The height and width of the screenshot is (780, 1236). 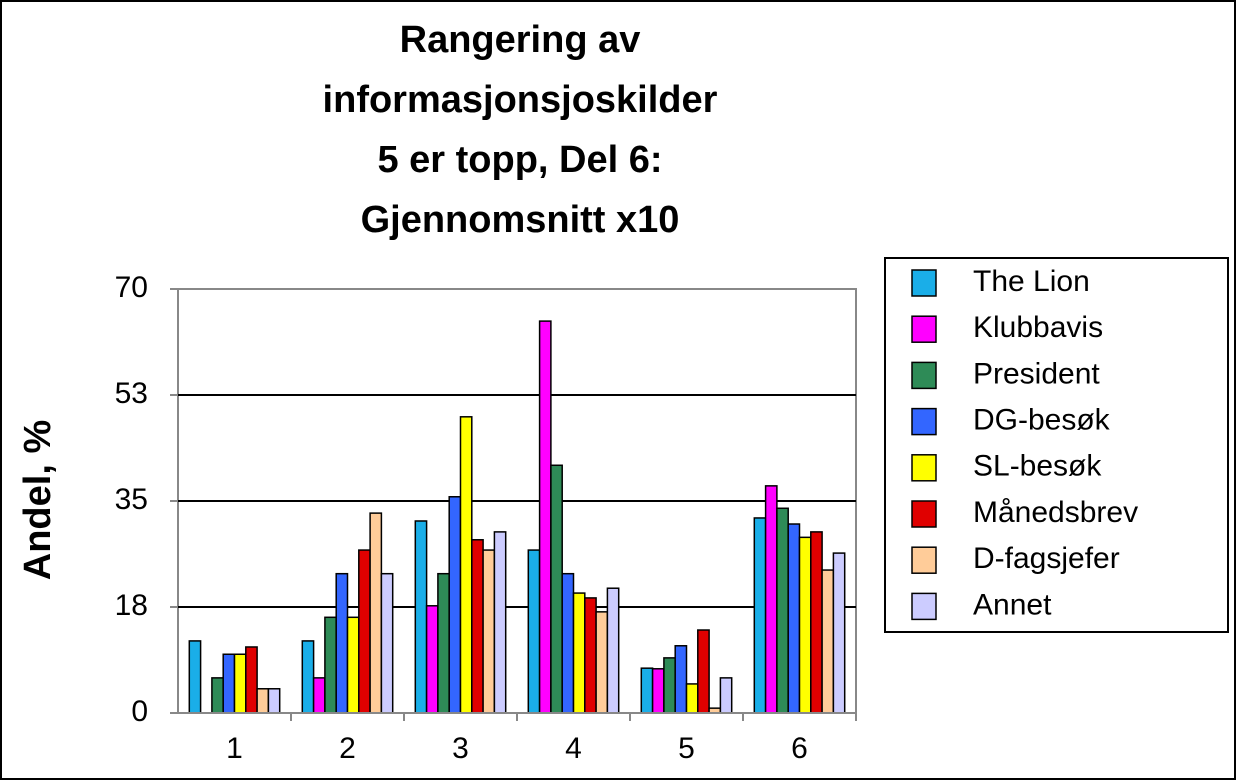 I want to click on legend-label: President, so click(x=1036, y=373).